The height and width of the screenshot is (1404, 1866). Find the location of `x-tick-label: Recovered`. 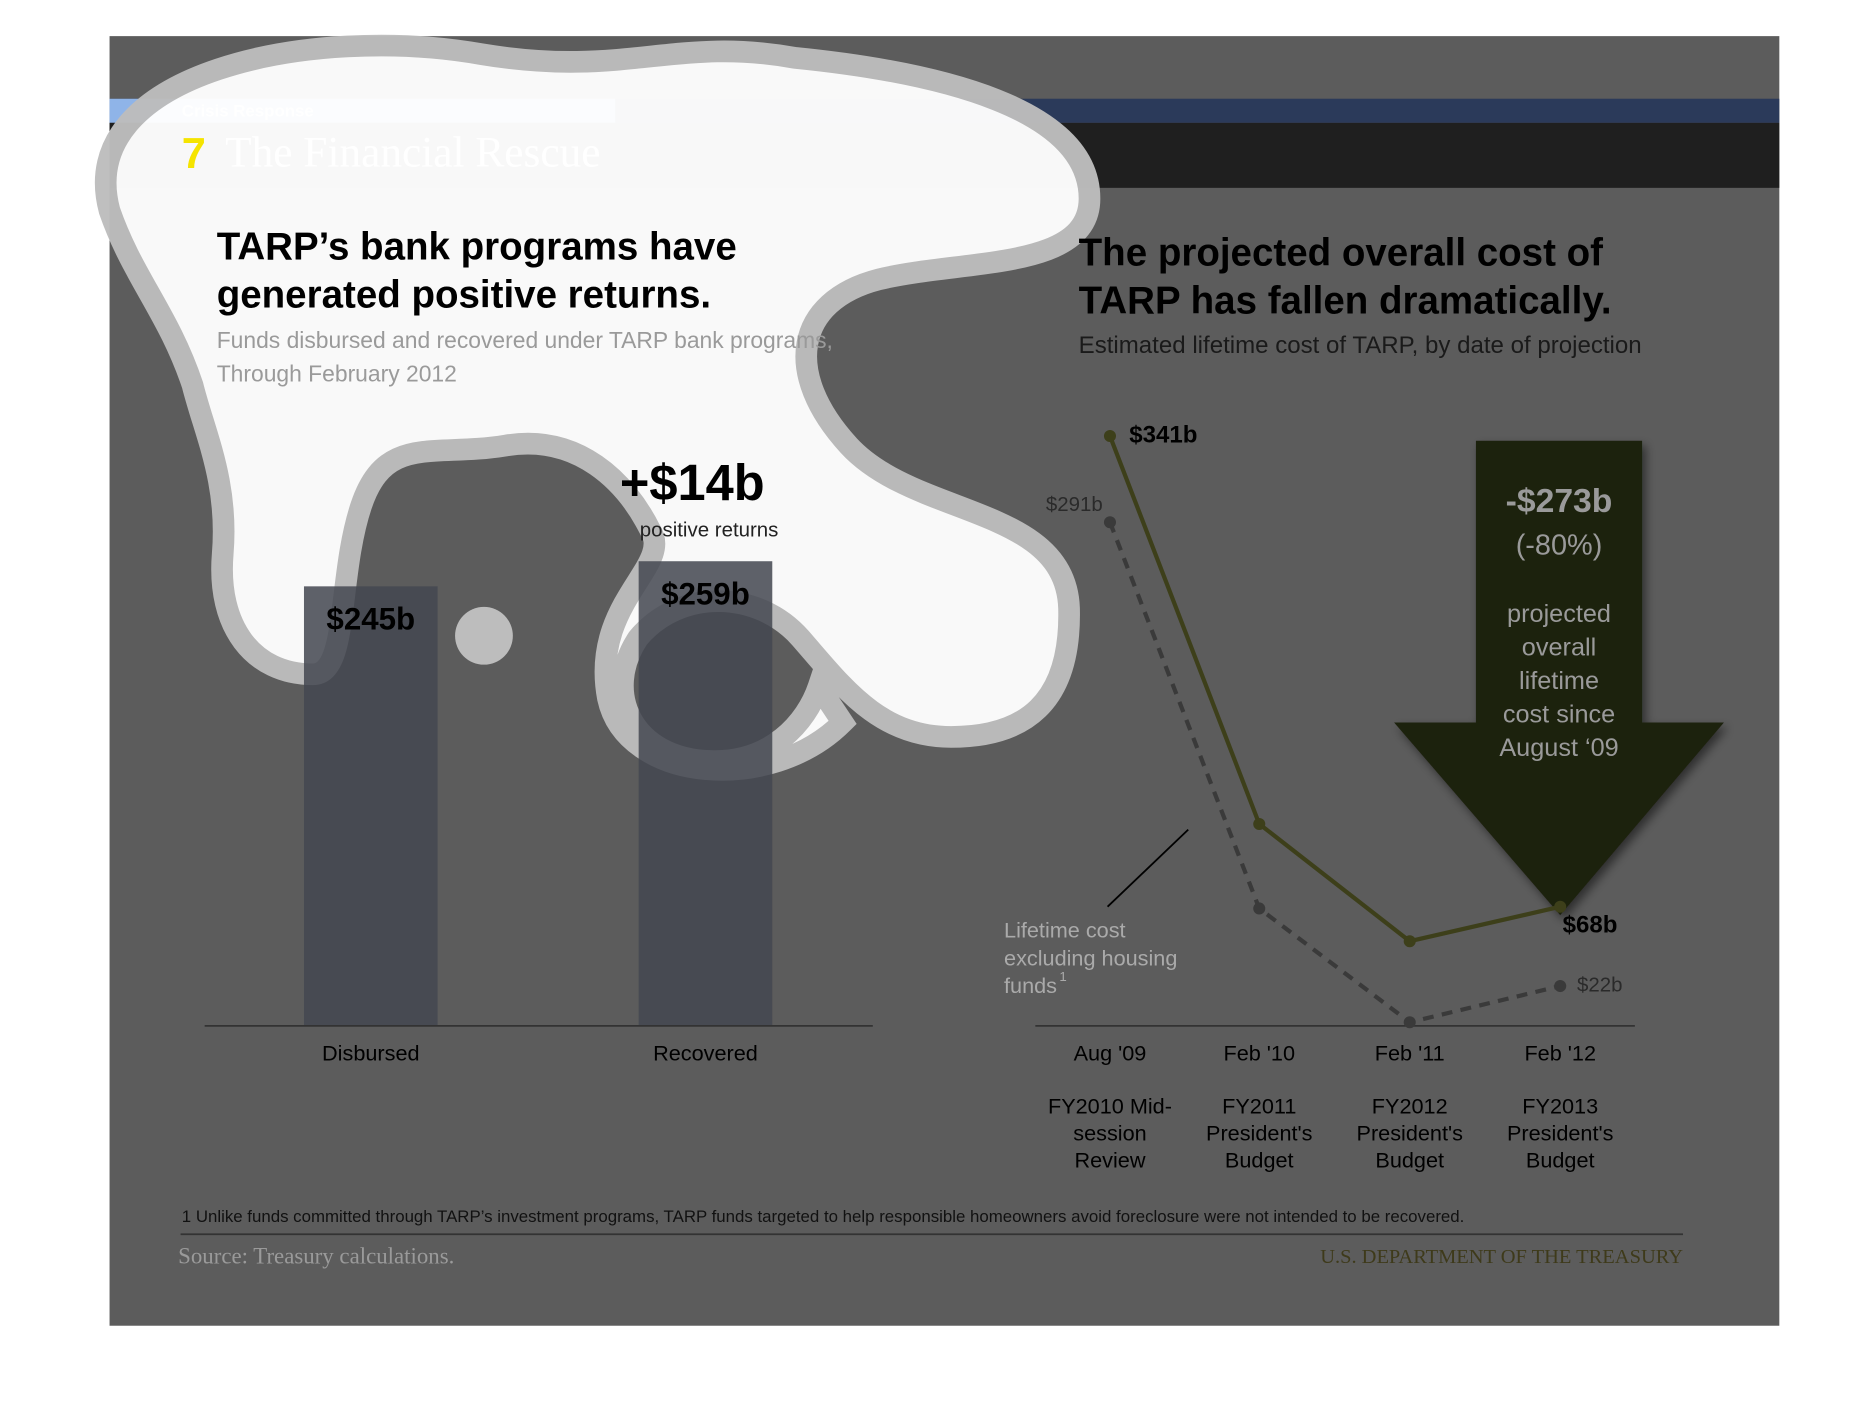

x-tick-label: Recovered is located at coordinates (705, 1053).